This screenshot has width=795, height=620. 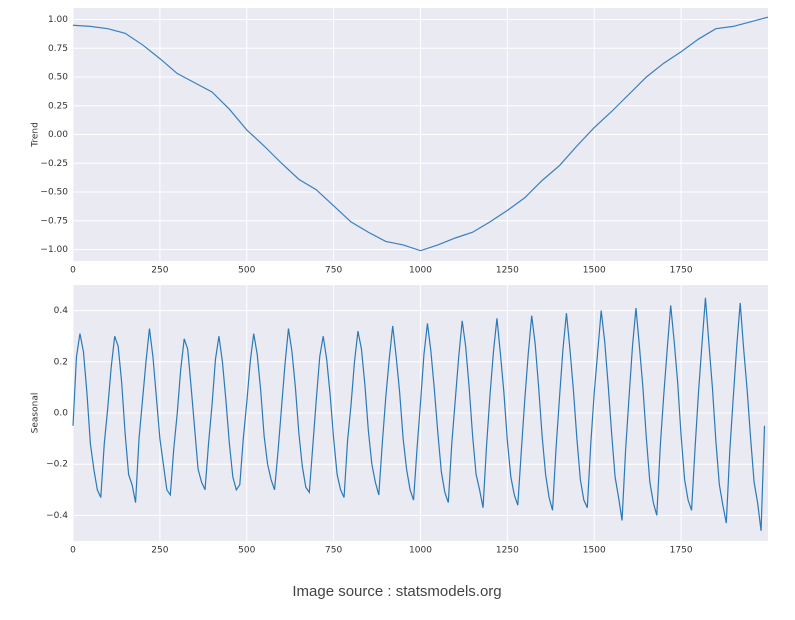 What do you see at coordinates (54, 193) in the screenshot?
I see `y-tick-label: −0.50` at bounding box center [54, 193].